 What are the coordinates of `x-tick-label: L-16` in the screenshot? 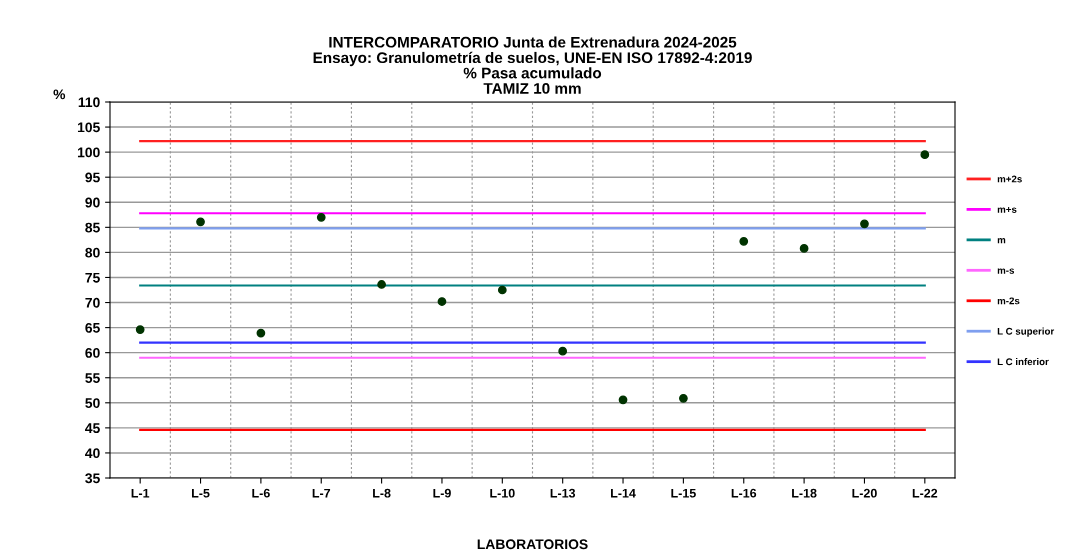 It's located at (744, 493).